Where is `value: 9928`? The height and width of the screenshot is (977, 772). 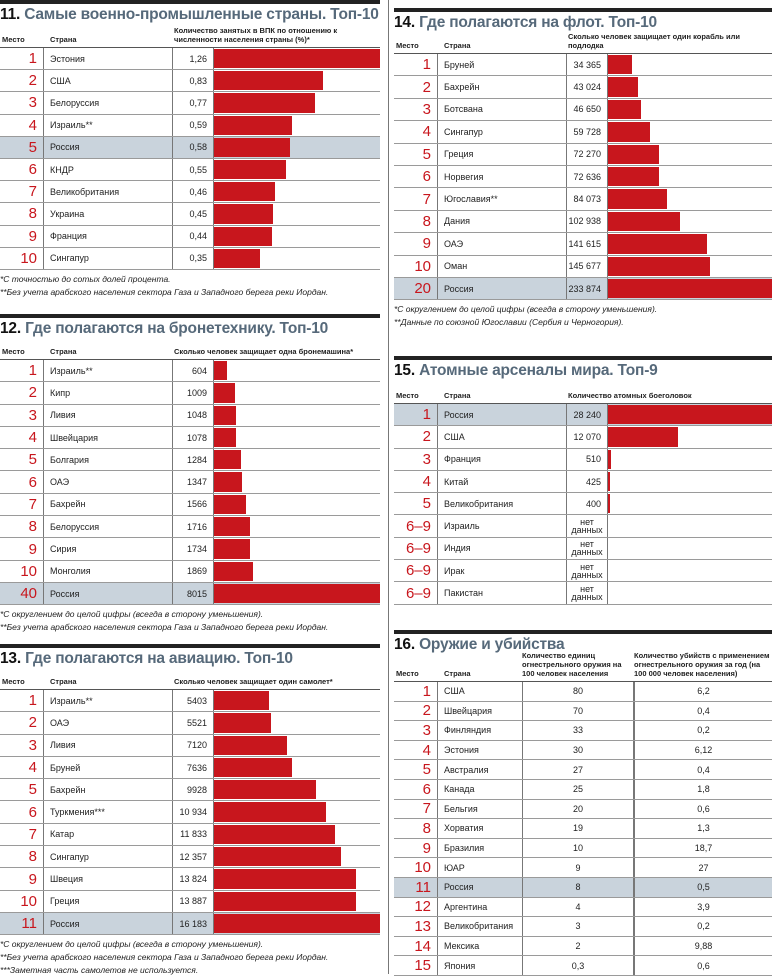 value: 9928 is located at coordinates (193, 790).